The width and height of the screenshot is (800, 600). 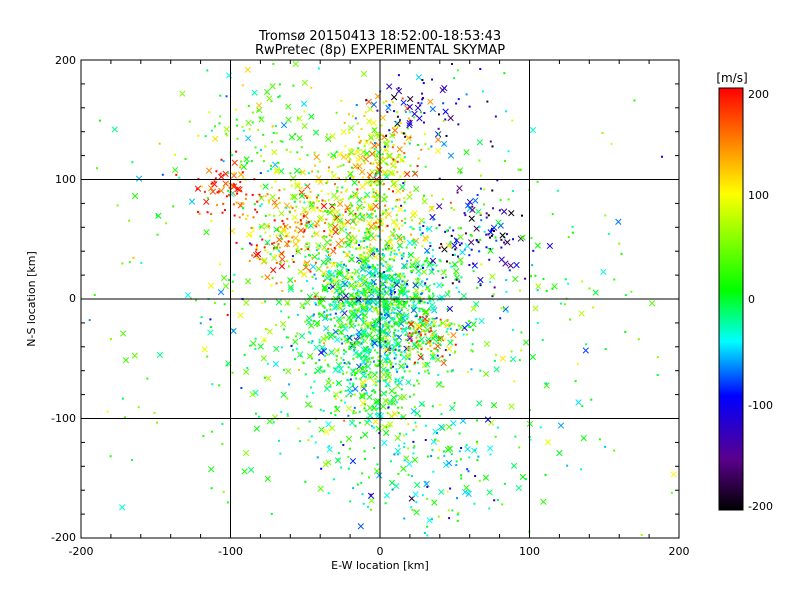 I want to click on y-tick-label: -200, so click(x=63, y=537).